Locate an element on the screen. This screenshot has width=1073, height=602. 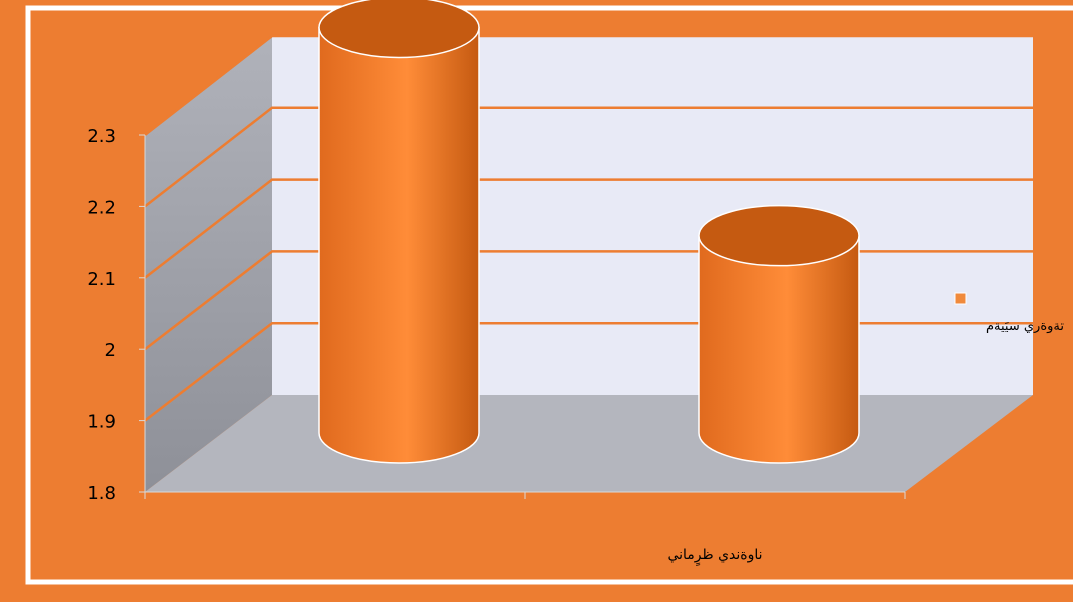
y-tick-label: 2.1 is located at coordinates (101, 279).